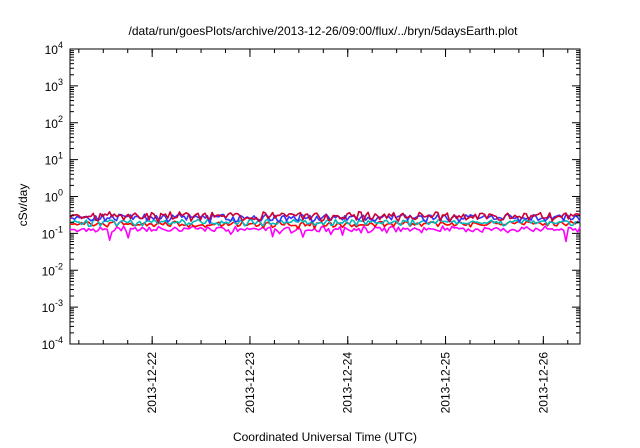  Describe the element at coordinates (325, 437) in the screenshot. I see `x-axis-label: Coordinated Universal Time (UTC)` at that location.